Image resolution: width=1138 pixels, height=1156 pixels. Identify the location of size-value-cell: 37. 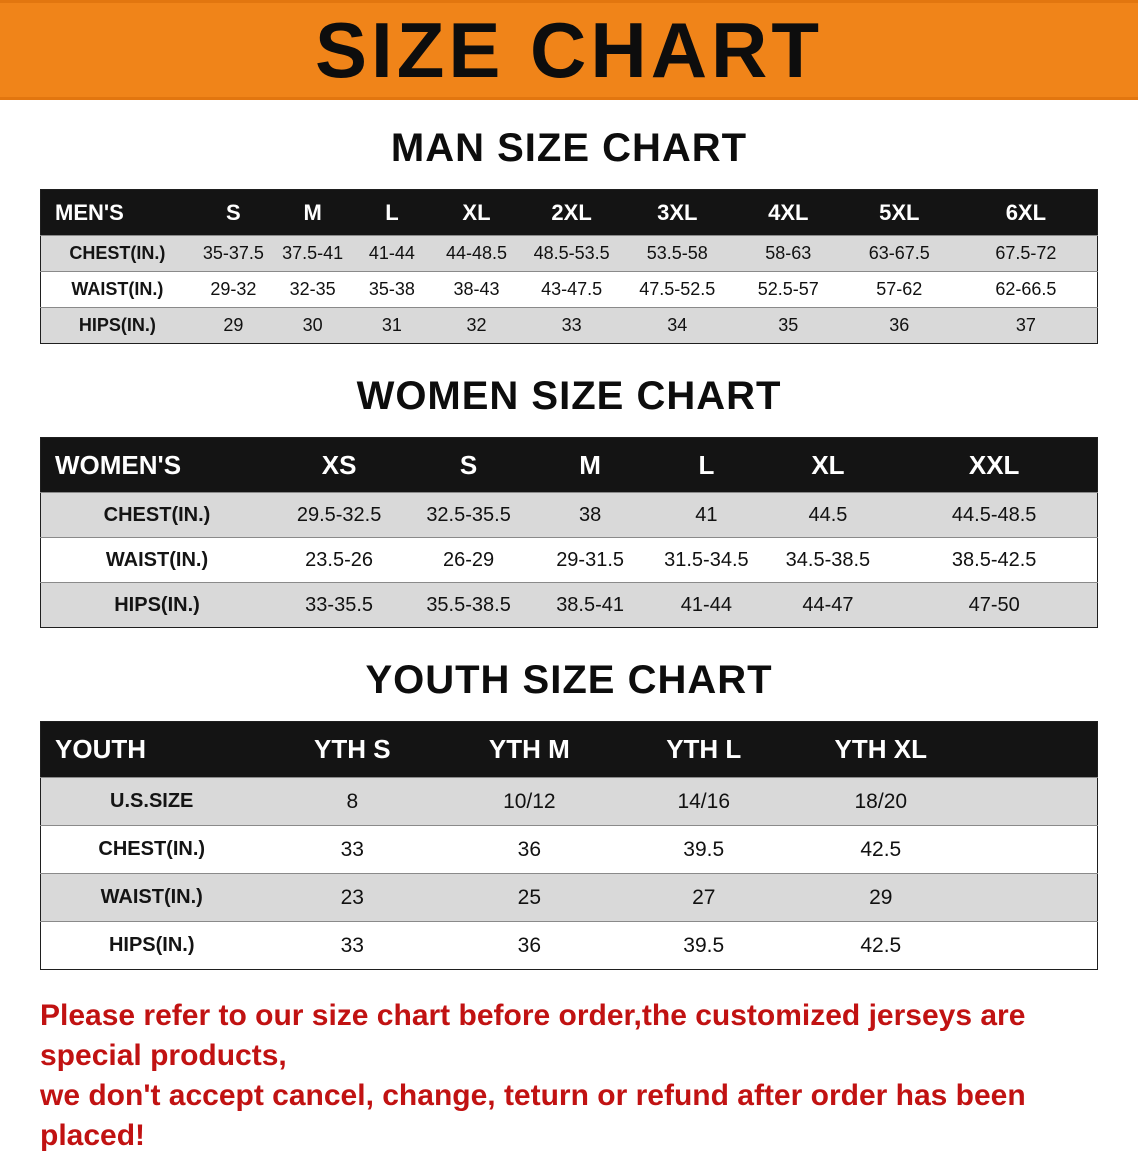
(1026, 325).